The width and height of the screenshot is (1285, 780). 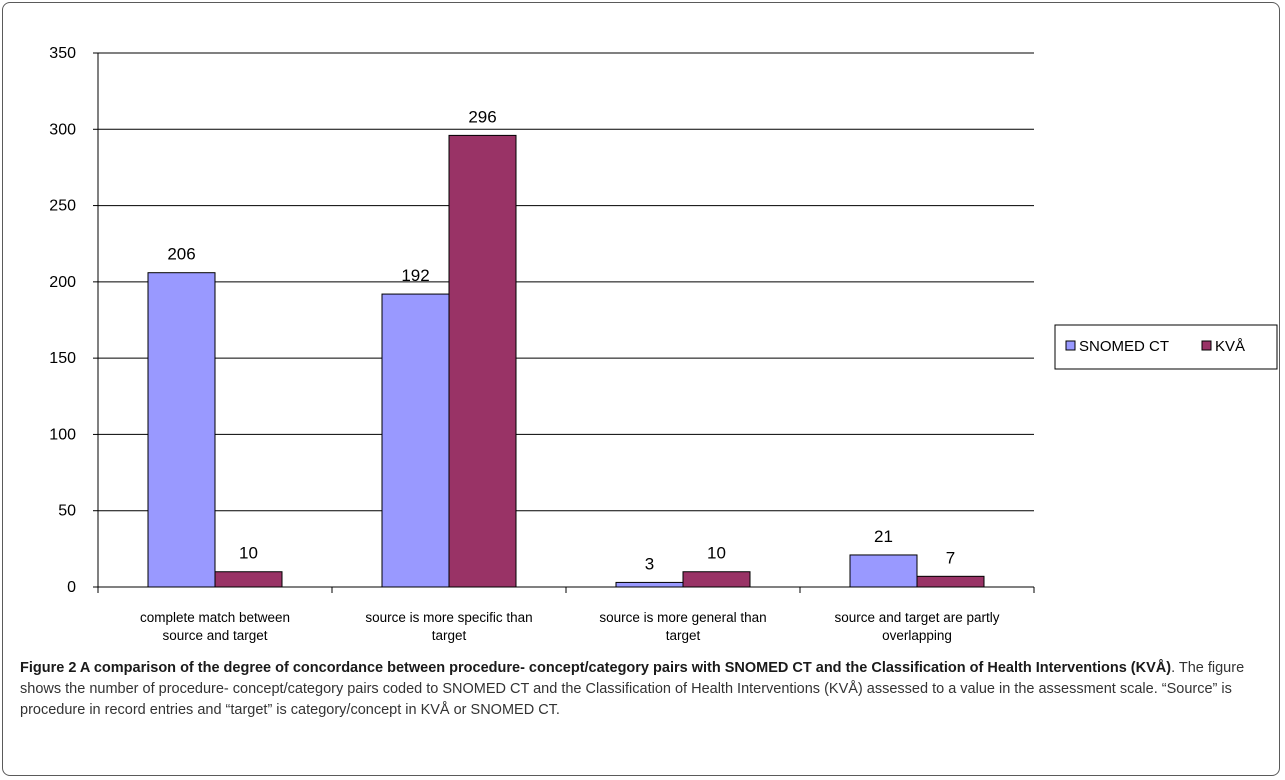 I want to click on y-tick-label: 100, so click(x=62, y=434).